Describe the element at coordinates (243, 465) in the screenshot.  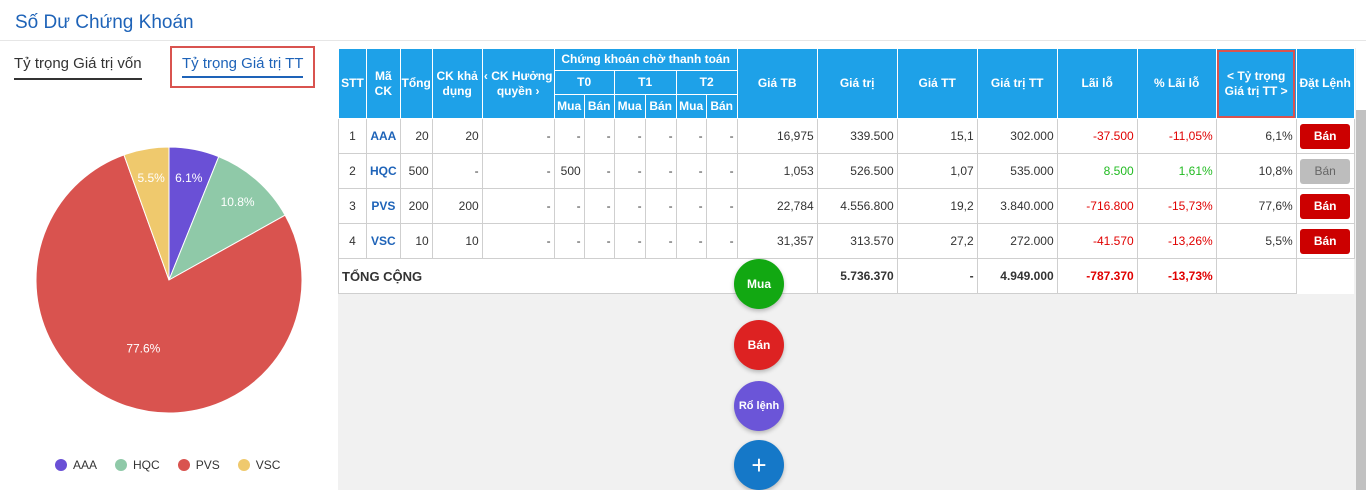
I see `legend-dot-vsc` at that location.